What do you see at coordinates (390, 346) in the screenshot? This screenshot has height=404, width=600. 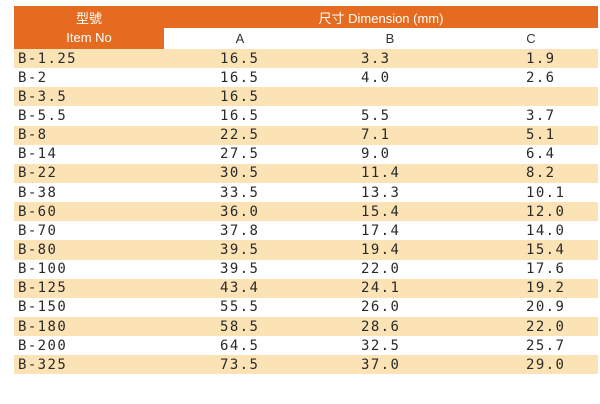 I see `cell-b: 32.5` at bounding box center [390, 346].